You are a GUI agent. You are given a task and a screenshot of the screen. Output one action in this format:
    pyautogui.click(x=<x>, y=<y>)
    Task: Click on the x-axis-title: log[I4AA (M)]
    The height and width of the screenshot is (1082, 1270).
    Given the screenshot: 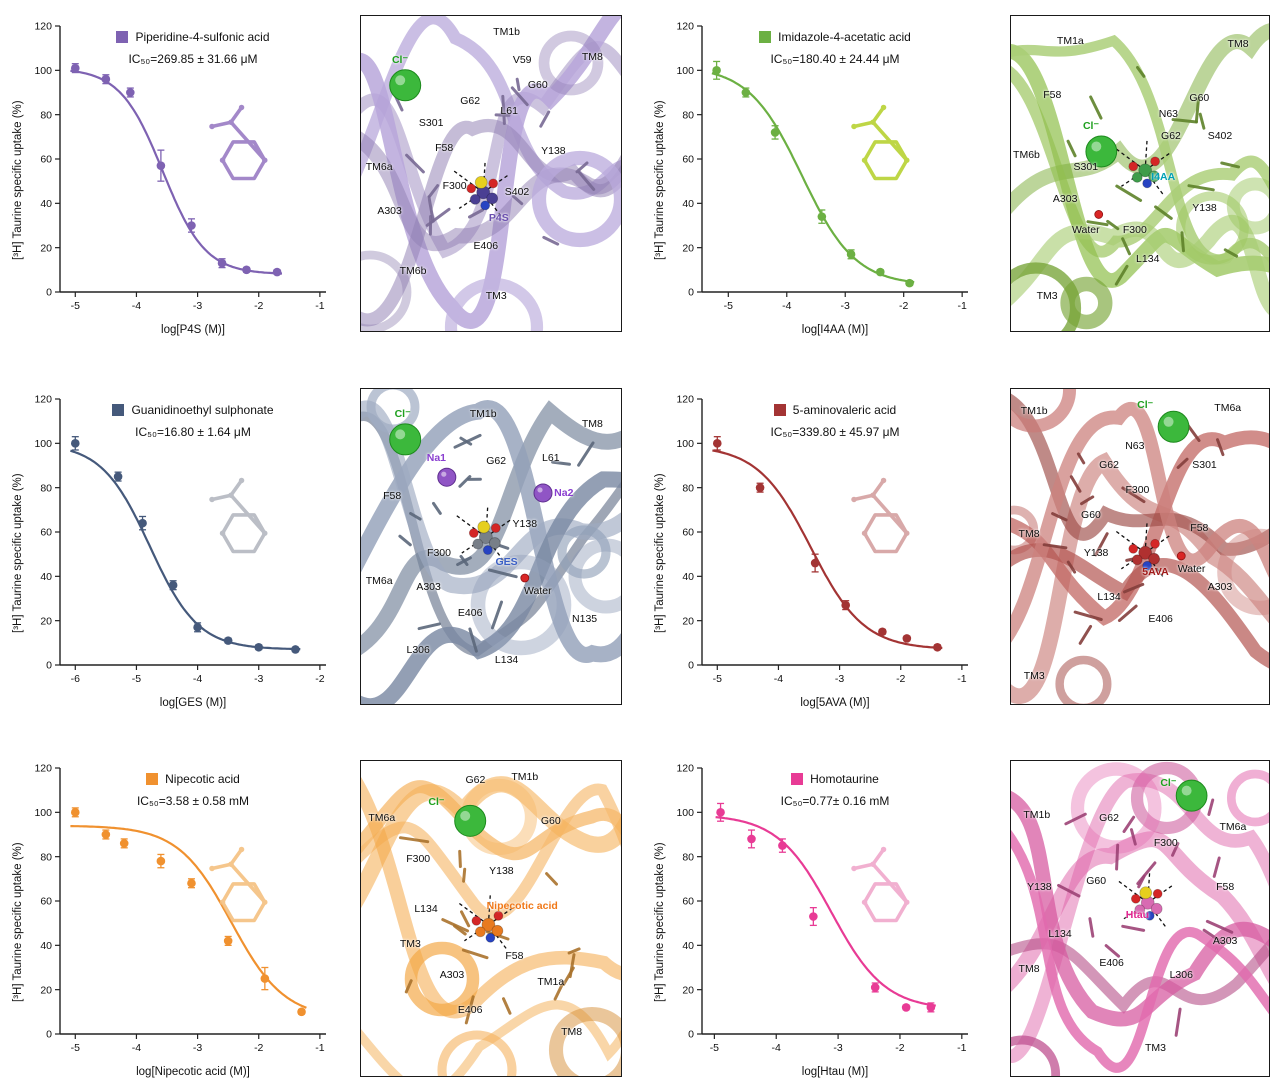 What is the action you would take?
    pyautogui.click(x=835, y=330)
    